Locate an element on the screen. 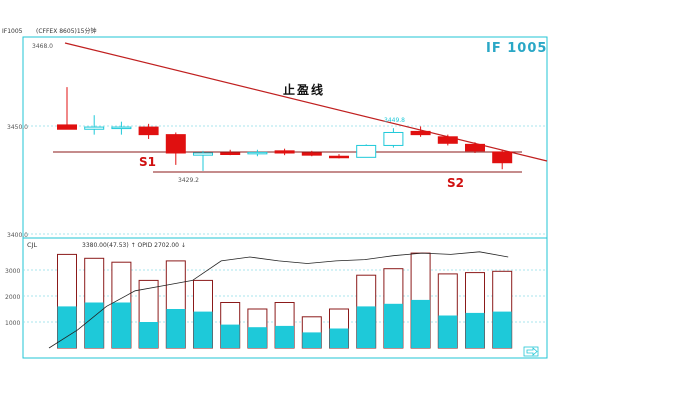 This screenshot has width=690, height=415. arrow-right-icon is located at coordinates (532, 351).